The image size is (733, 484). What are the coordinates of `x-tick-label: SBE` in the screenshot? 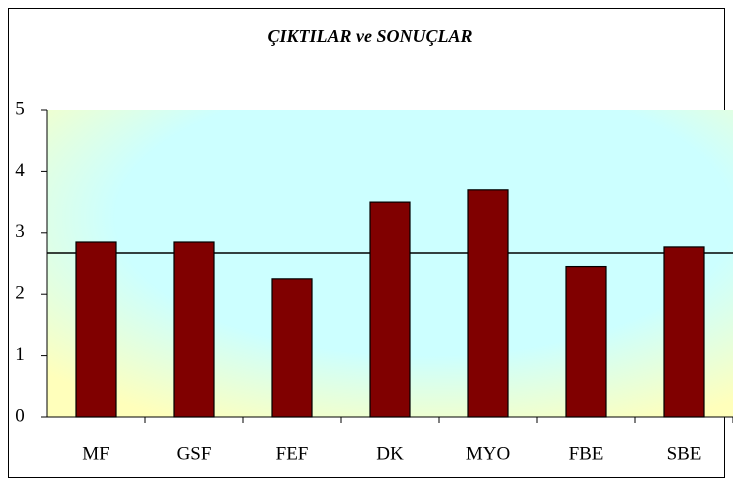 It's located at (684, 453).